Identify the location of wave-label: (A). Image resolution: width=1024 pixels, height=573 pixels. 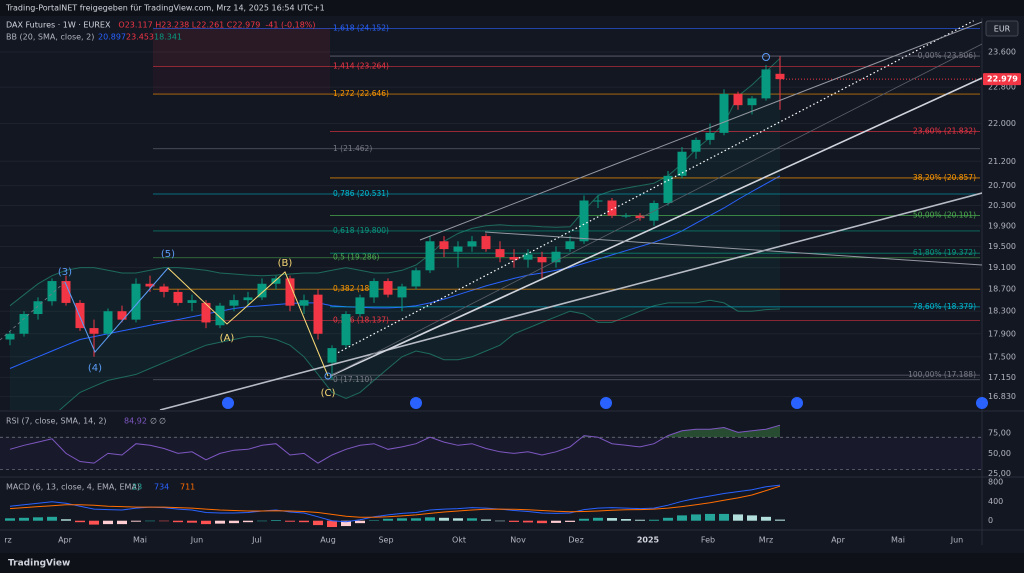
(227, 338).